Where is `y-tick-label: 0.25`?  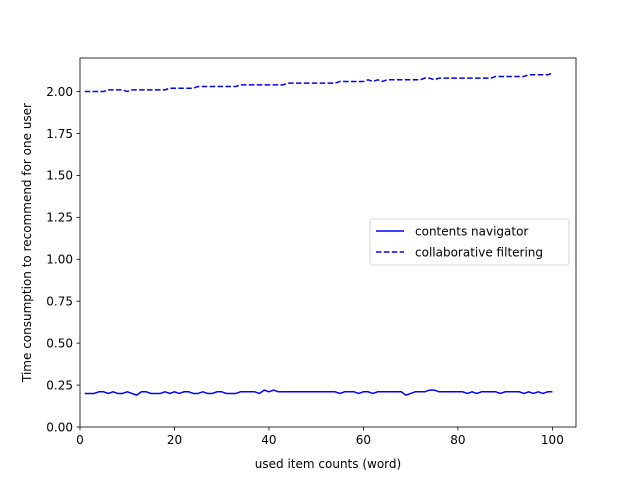 y-tick-label: 0.25 is located at coordinates (59, 385).